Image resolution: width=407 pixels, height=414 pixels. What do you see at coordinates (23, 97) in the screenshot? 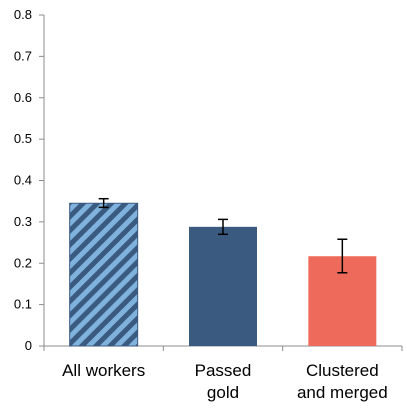
I see `y-tick-label: 0.6` at bounding box center [23, 97].